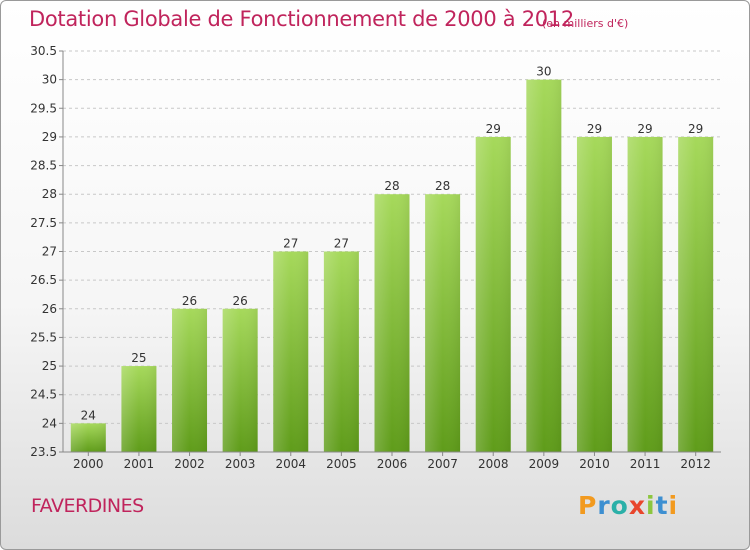 The image size is (750, 550). Describe the element at coordinates (43, 51) in the screenshot. I see `y-tick-label: 30.5` at that location.